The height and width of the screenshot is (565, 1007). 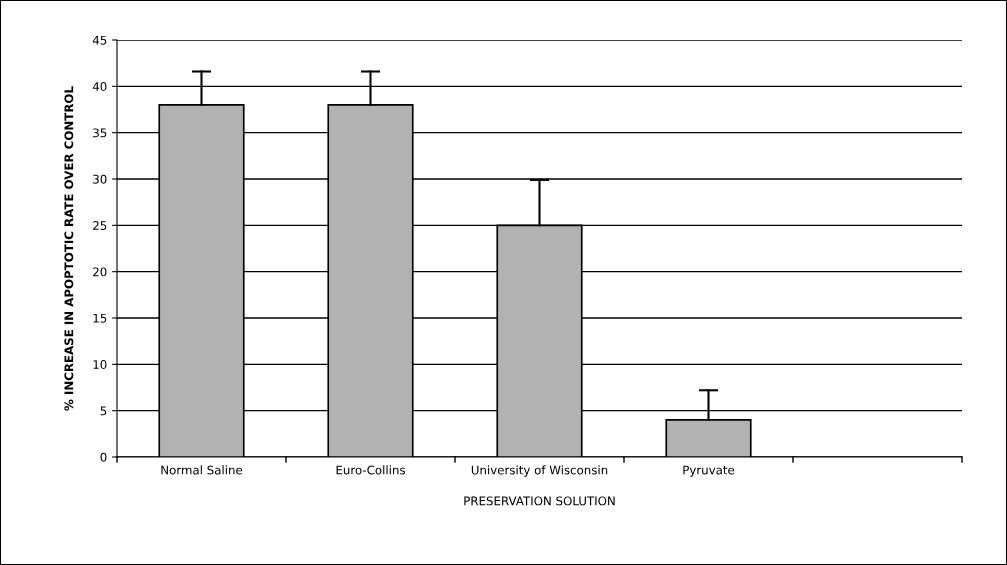 What do you see at coordinates (99, 40) in the screenshot?
I see `y-tick-label: 45` at bounding box center [99, 40].